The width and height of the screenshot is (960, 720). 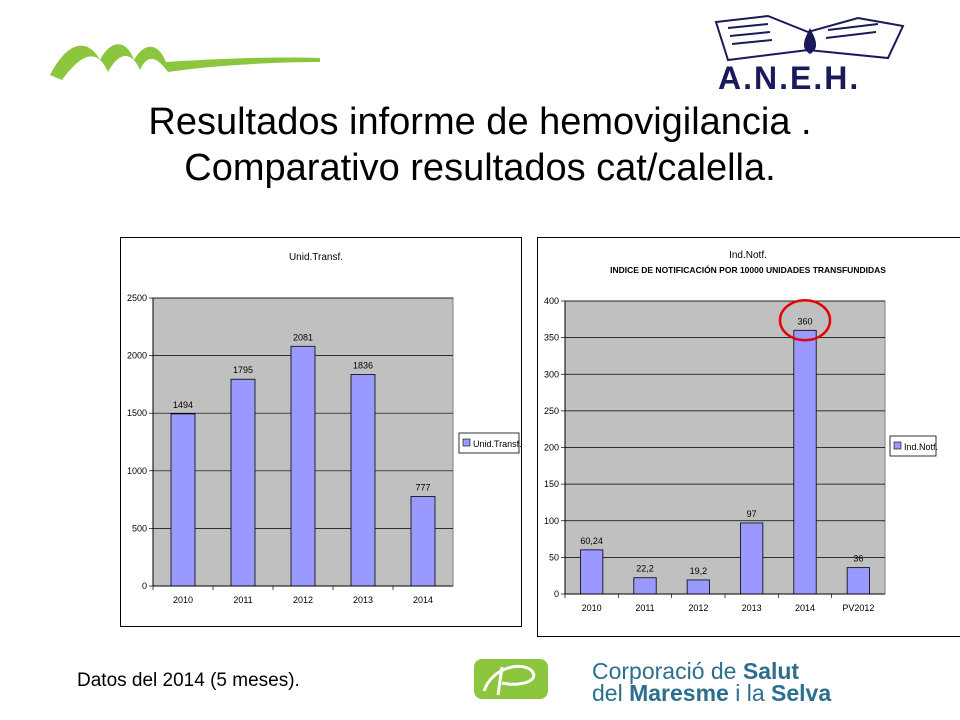 I want to click on legend-label: Ind.Notf., so click(x=921, y=447).